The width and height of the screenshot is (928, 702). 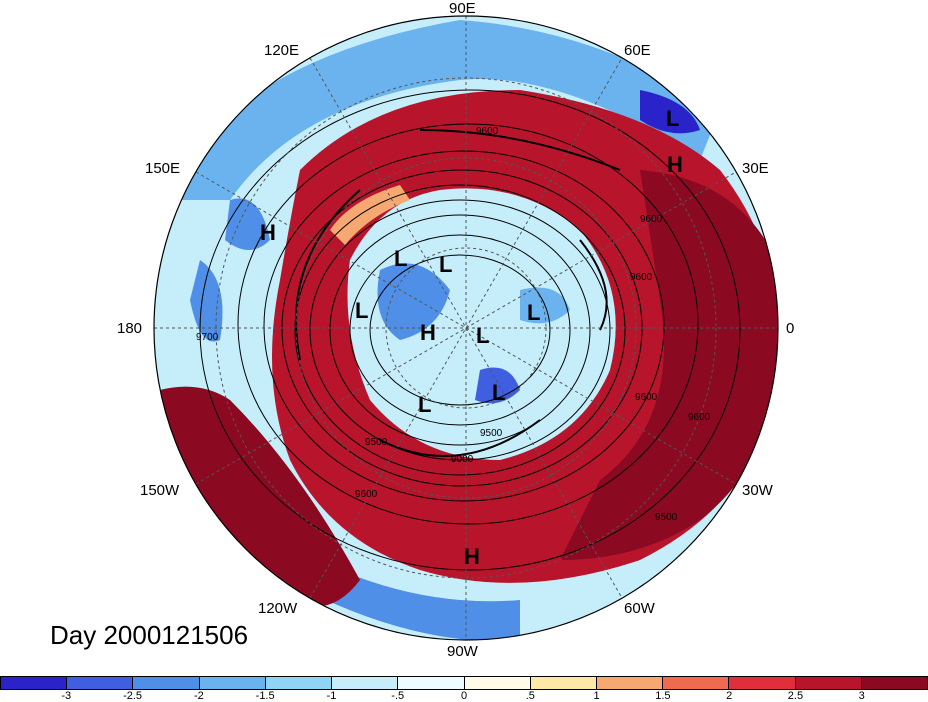 I want to click on lon-label-120w: 120W, so click(x=278, y=608).